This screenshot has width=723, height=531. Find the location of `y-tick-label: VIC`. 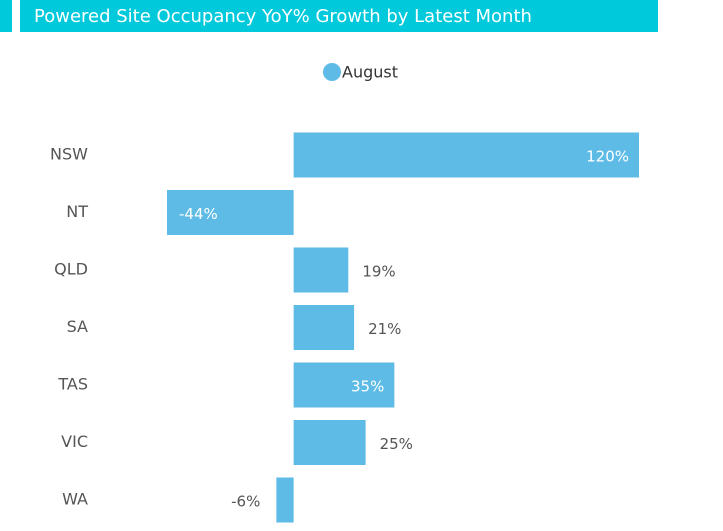

y-tick-label: VIC is located at coordinates (74, 441).